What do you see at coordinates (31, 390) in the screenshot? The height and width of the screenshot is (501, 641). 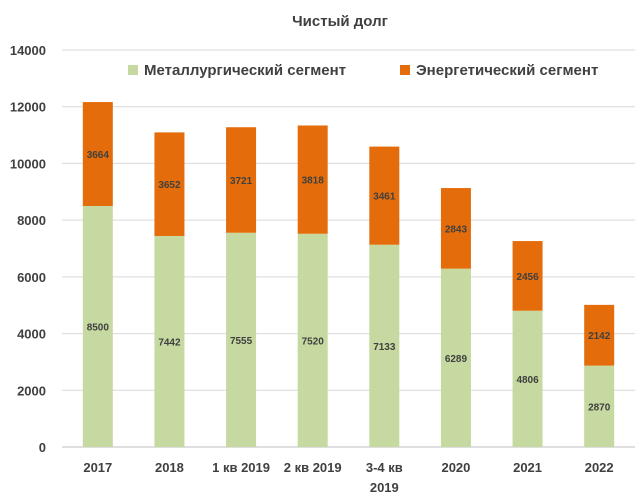 I see `y-tick-label: 2000` at bounding box center [31, 390].